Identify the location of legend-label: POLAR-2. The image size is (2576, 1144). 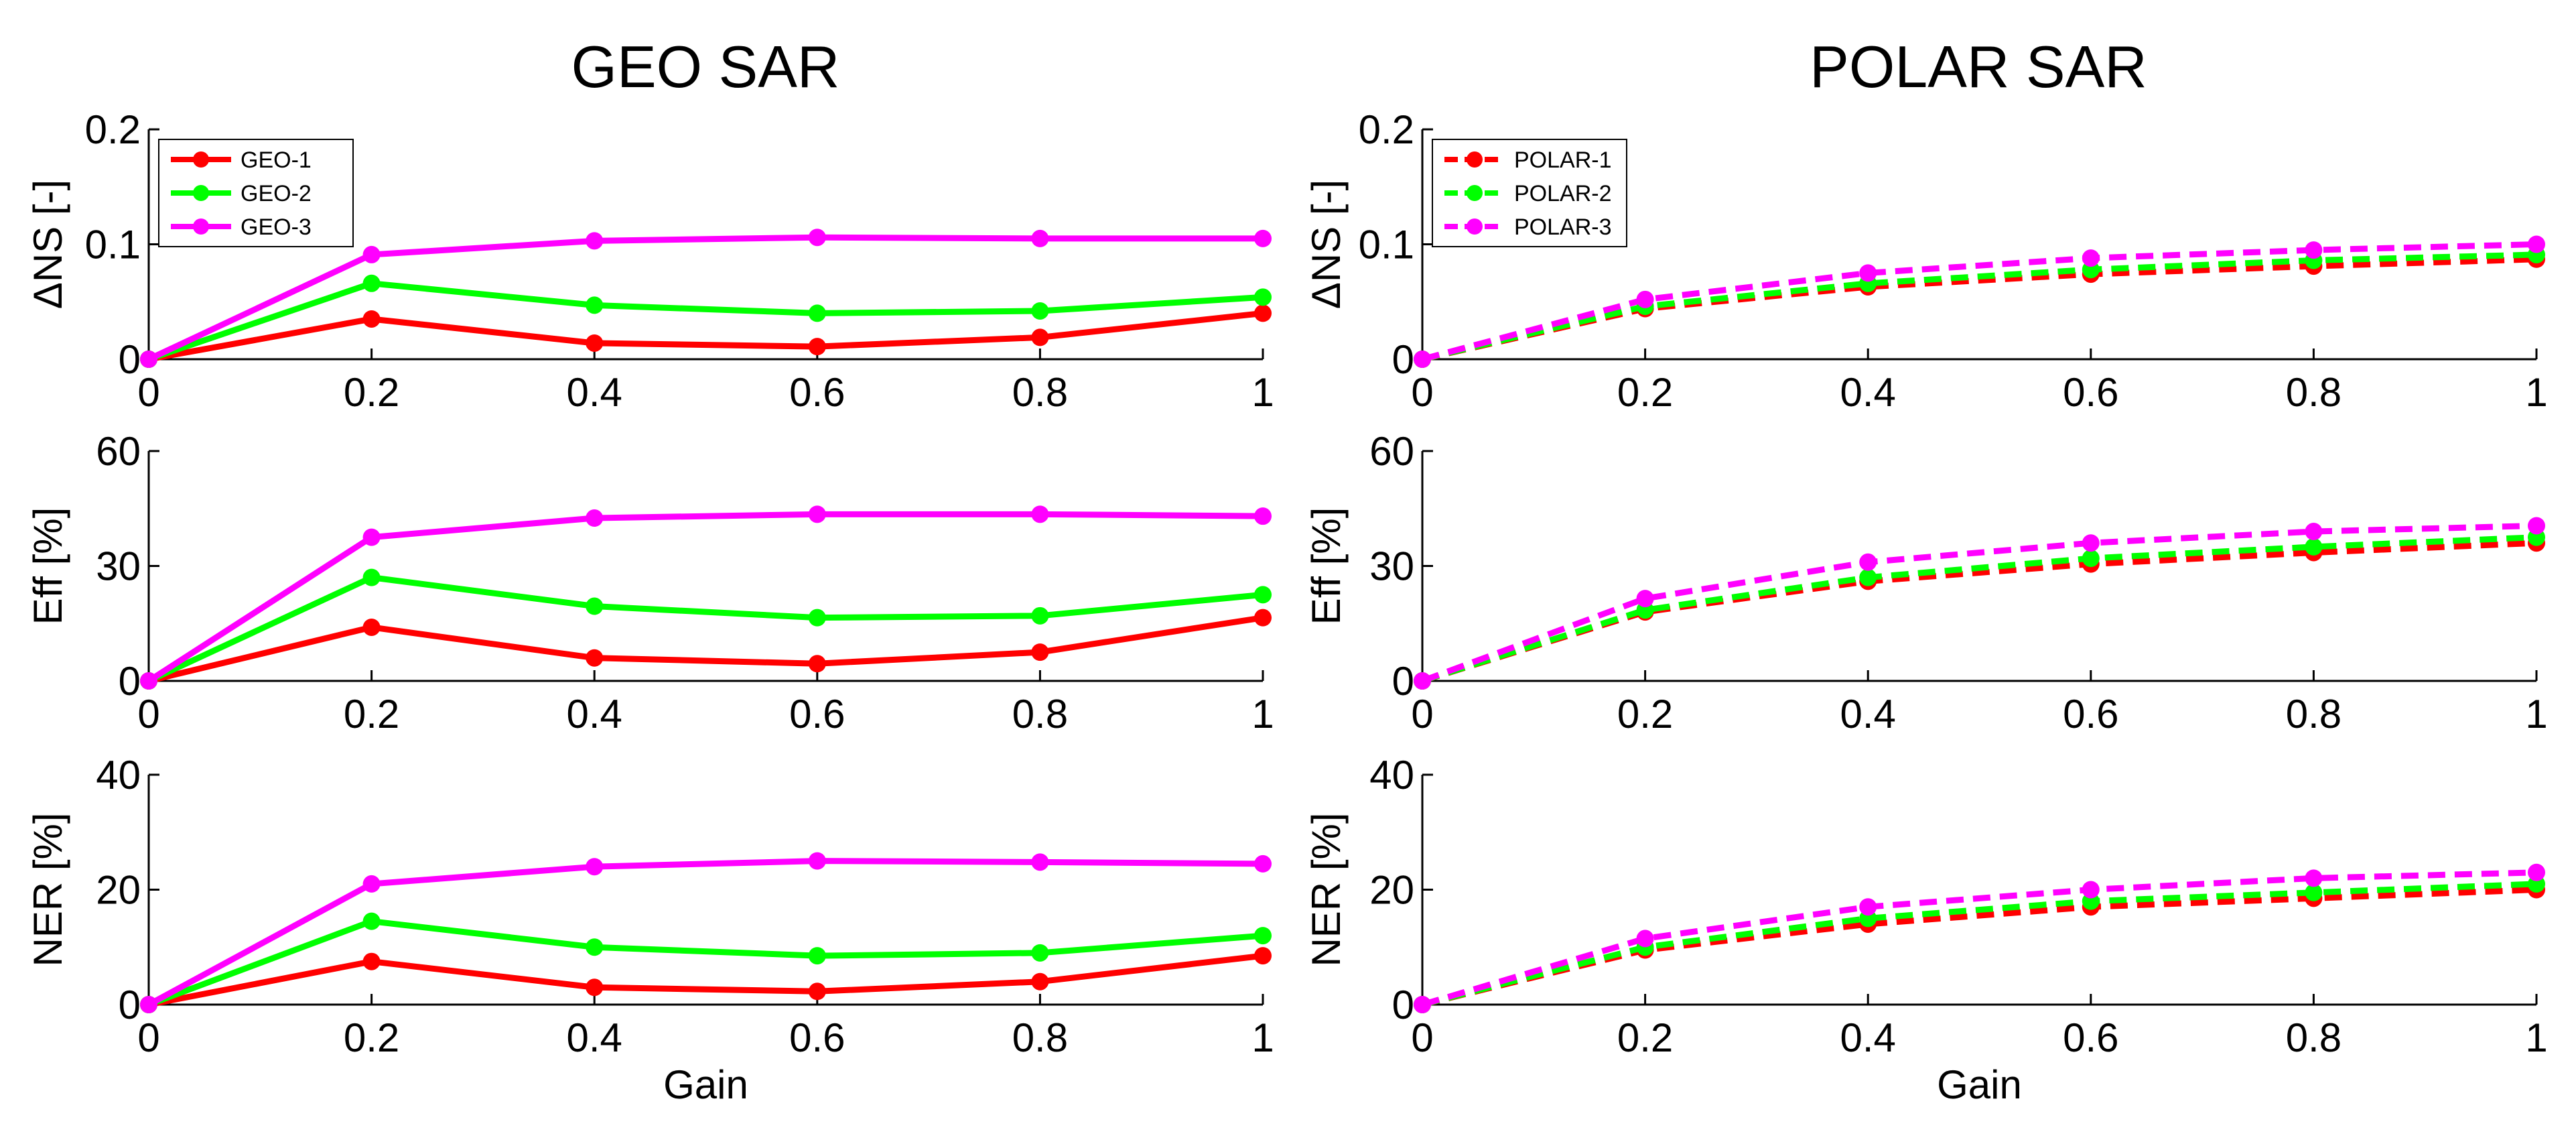
(1563, 193).